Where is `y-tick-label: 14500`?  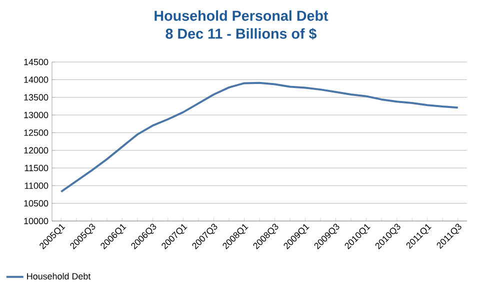
y-tick-label: 14500 is located at coordinates (36, 62).